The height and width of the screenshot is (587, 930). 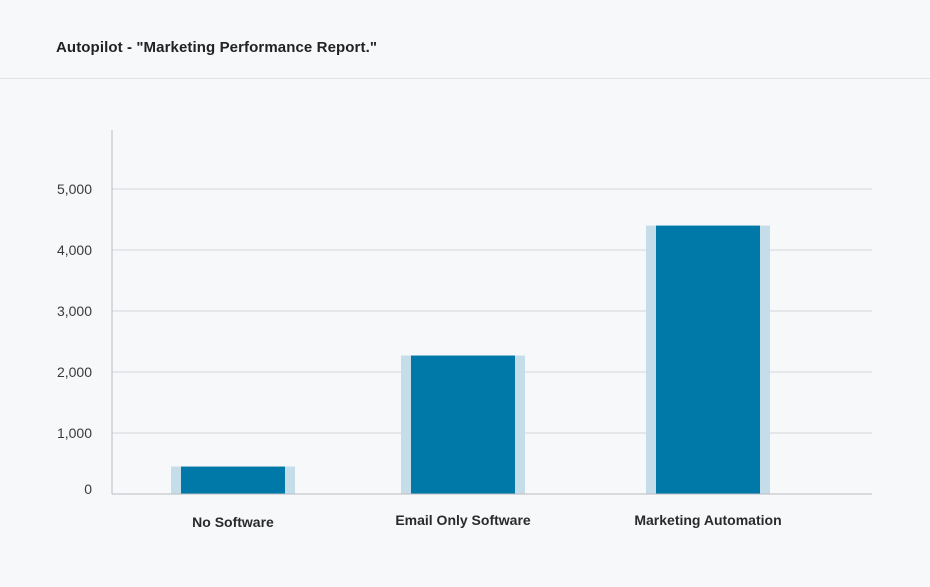 What do you see at coordinates (74, 339) in the screenshot?
I see `y-tick-labels: 0 1,000 2,000 3,000 4,000 5,000` at bounding box center [74, 339].